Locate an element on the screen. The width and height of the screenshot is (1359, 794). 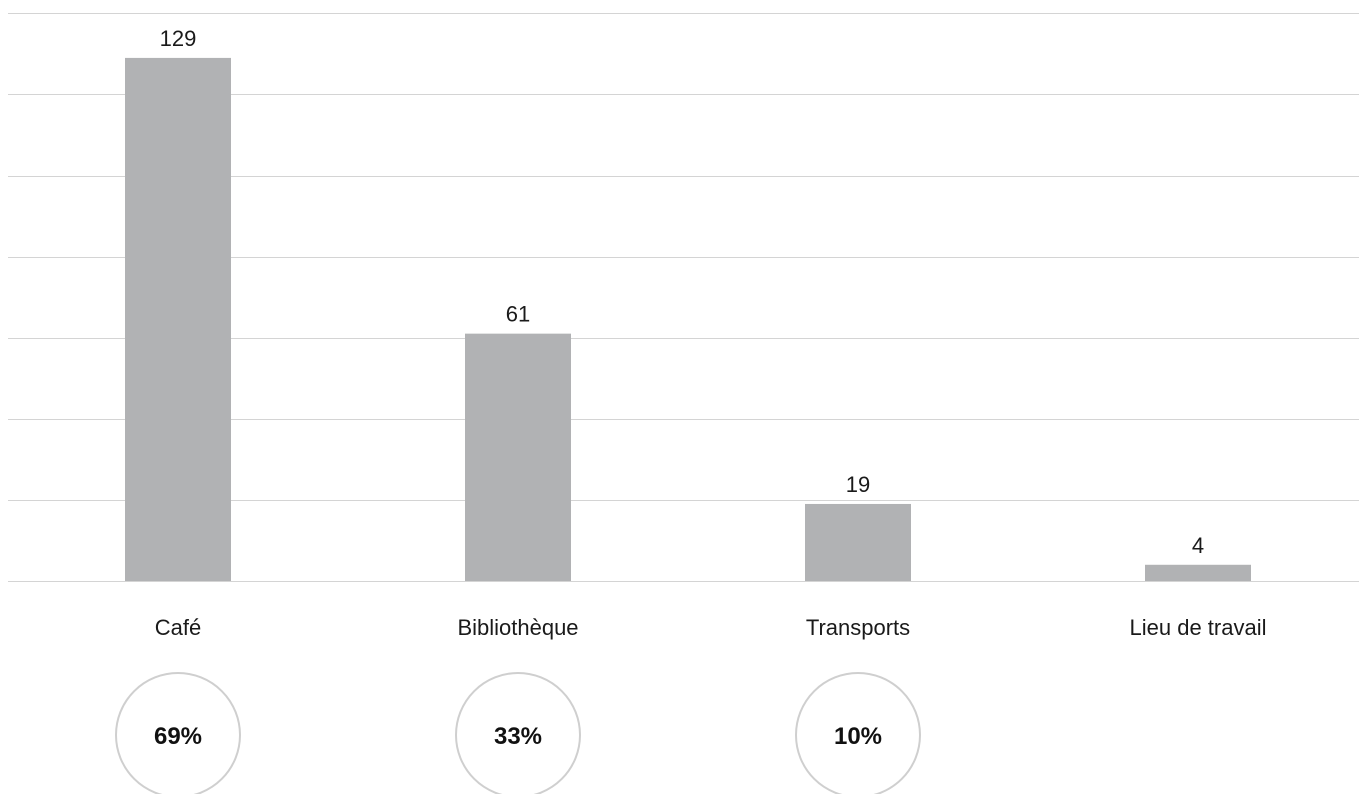
value-label: 129 is located at coordinates (178, 38).